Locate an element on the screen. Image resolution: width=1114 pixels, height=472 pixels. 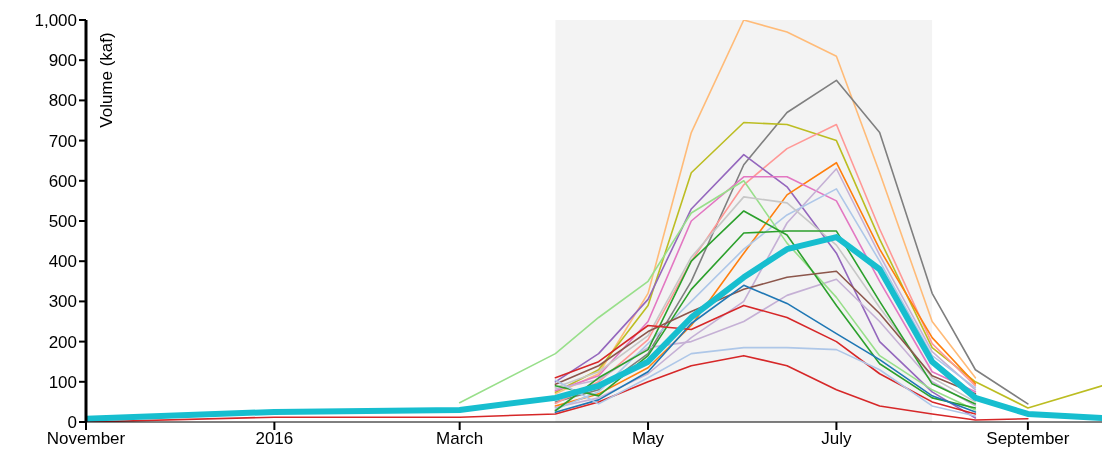
y-tick-label: 700 is located at coordinates (62, 141).